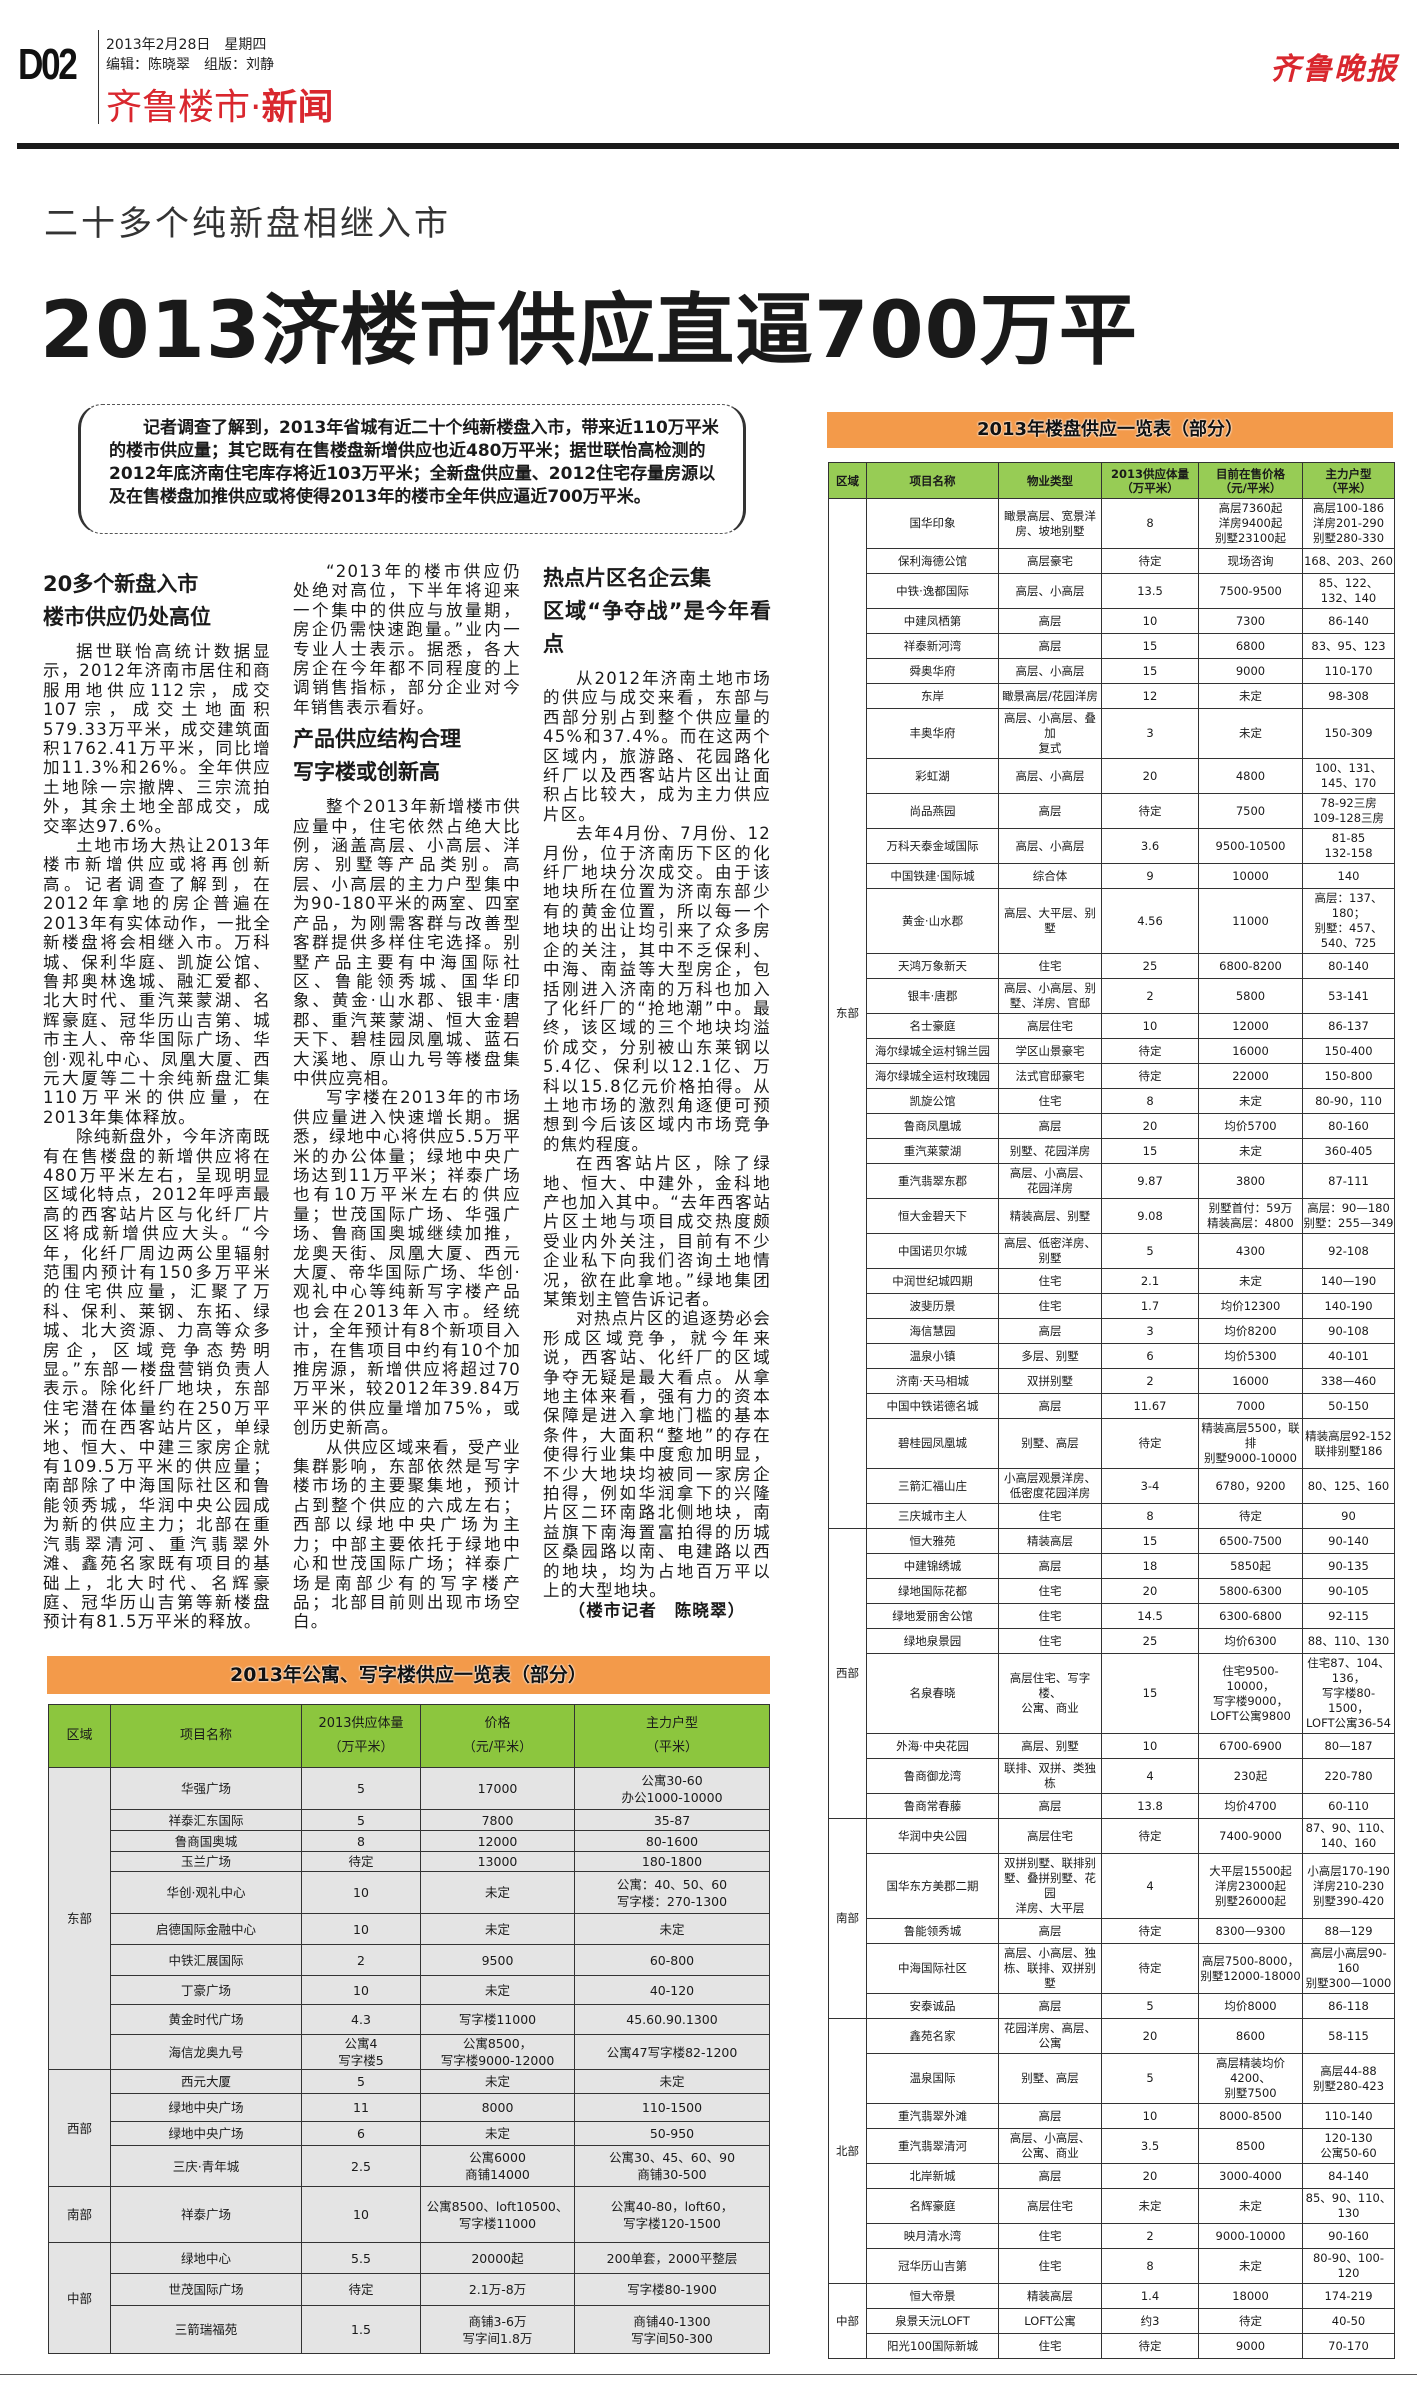 The width and height of the screenshot is (1417, 2383). What do you see at coordinates (1050, 921) in the screenshot?
I see `table-cell: 高层、大平层、别墅` at bounding box center [1050, 921].